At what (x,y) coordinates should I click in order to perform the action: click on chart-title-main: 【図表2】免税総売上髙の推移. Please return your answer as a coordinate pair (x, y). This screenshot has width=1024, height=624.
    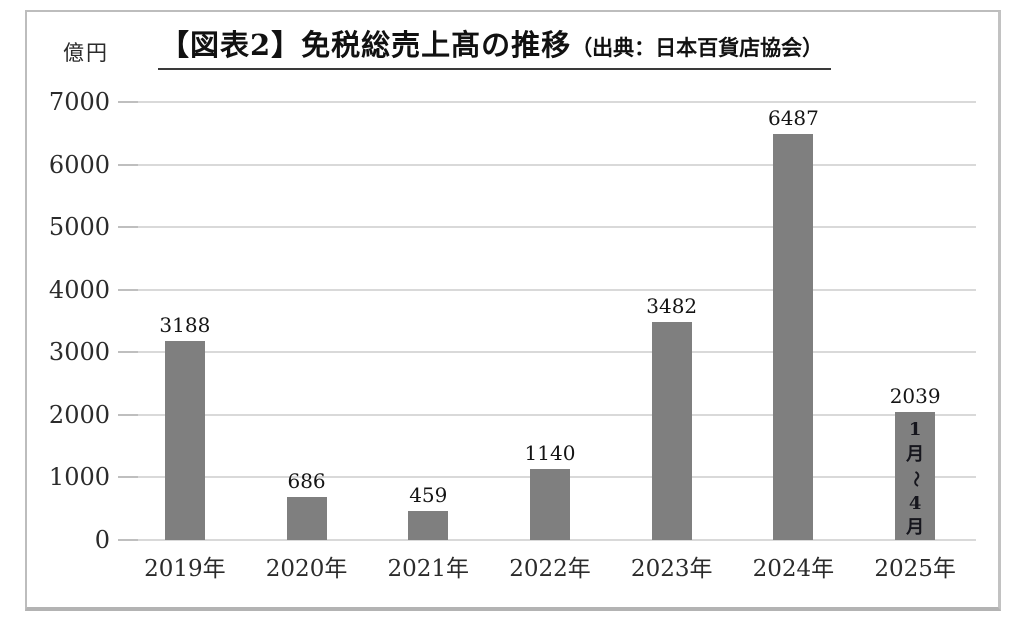
    Looking at the image, I should click on (366, 45).